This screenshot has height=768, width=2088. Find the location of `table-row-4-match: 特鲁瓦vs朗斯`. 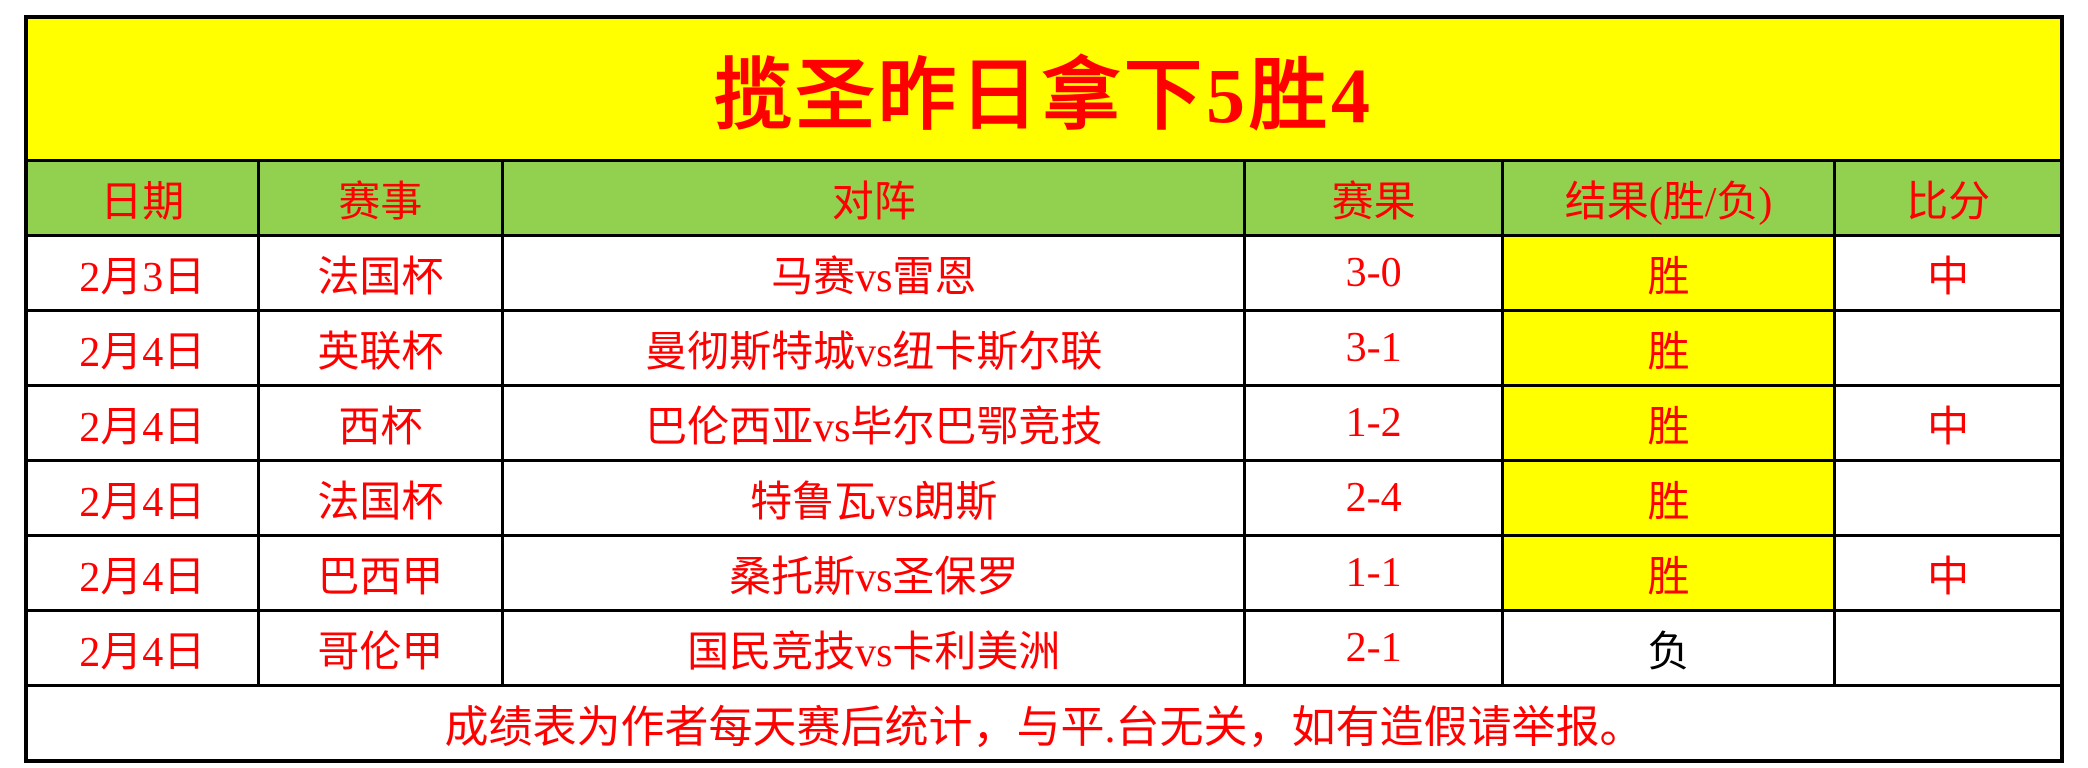

table-row-4-match: 特鲁瓦vs朗斯 is located at coordinates (874, 498).